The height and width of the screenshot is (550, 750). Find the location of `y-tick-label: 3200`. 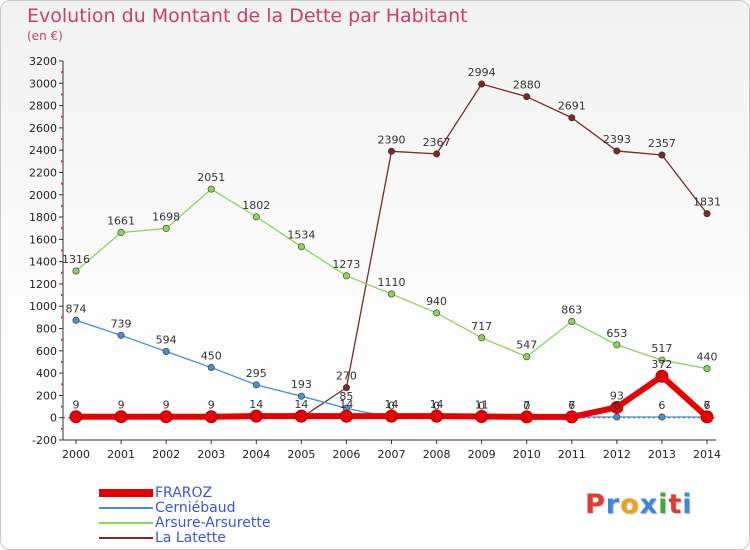

y-tick-label: 3200 is located at coordinates (43, 61).